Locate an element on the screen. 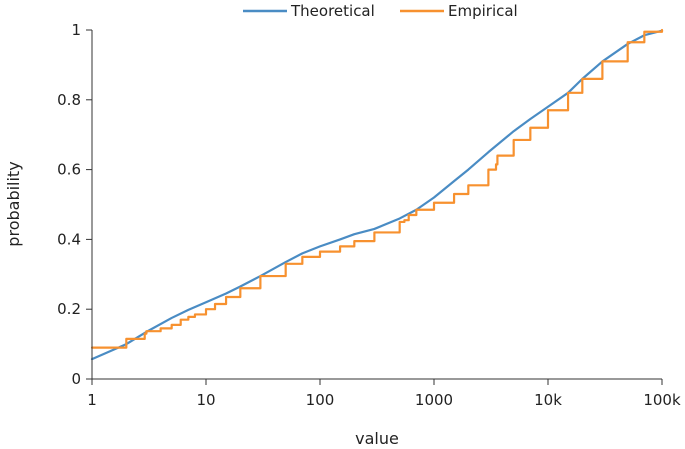 The height and width of the screenshot is (449, 685). y-axis-title: probability is located at coordinates (13, 203).